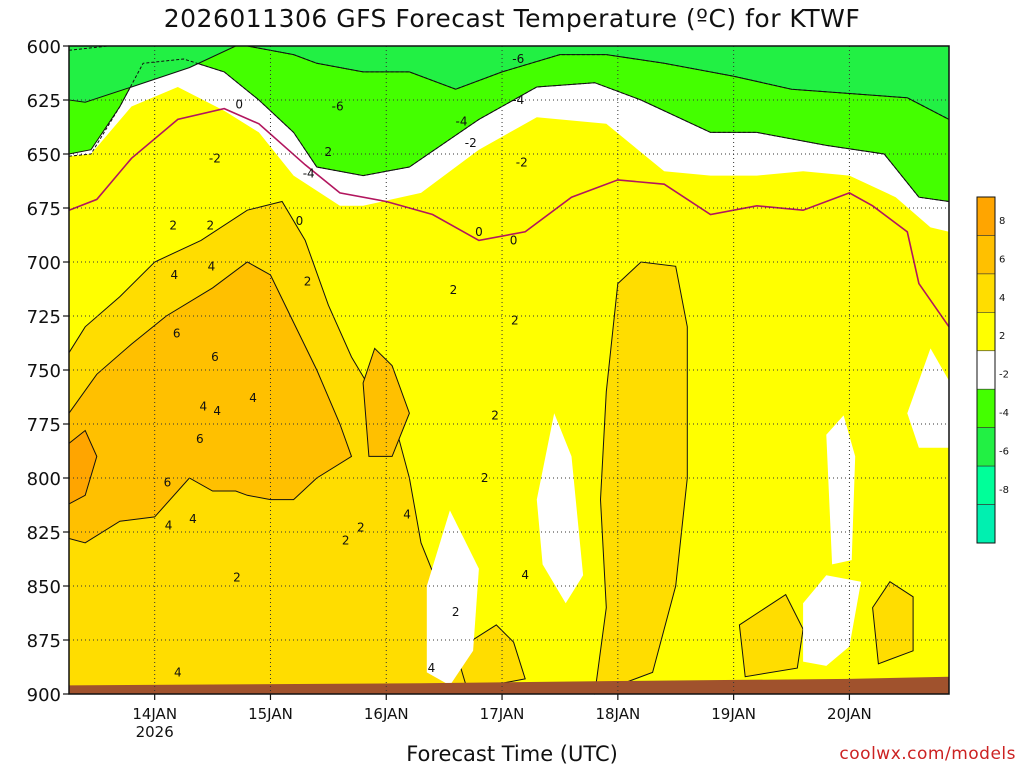  I want to click on colorbar-label: -6, so click(1004, 452).